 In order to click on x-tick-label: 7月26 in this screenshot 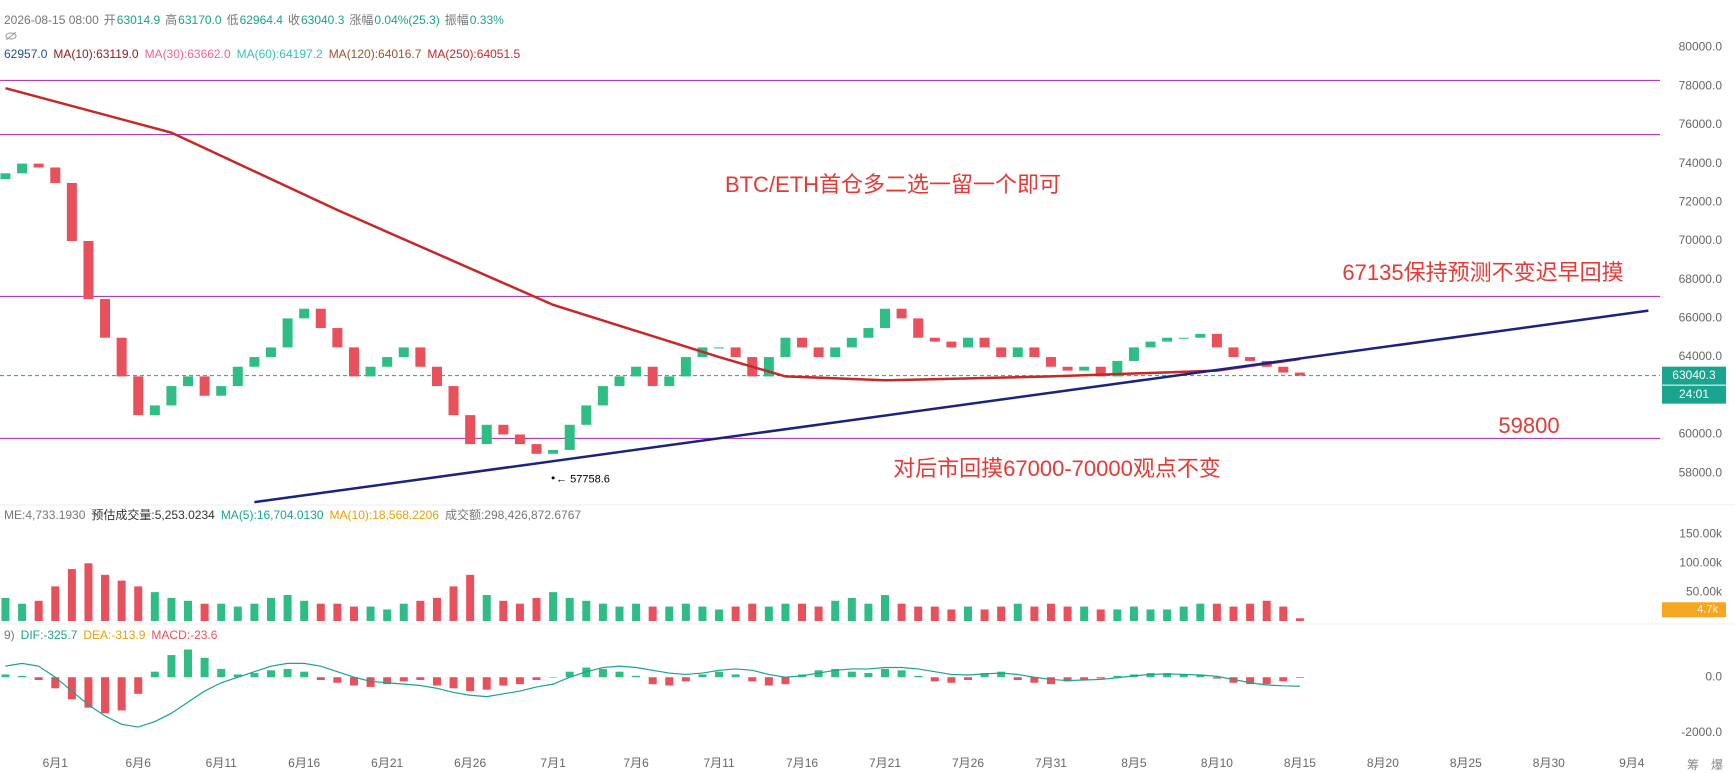, I will do `click(968, 763)`.